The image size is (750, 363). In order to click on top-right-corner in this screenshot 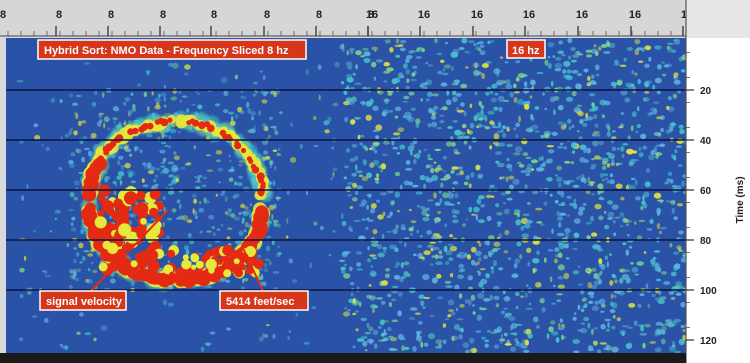, I will do `click(718, 19)`.